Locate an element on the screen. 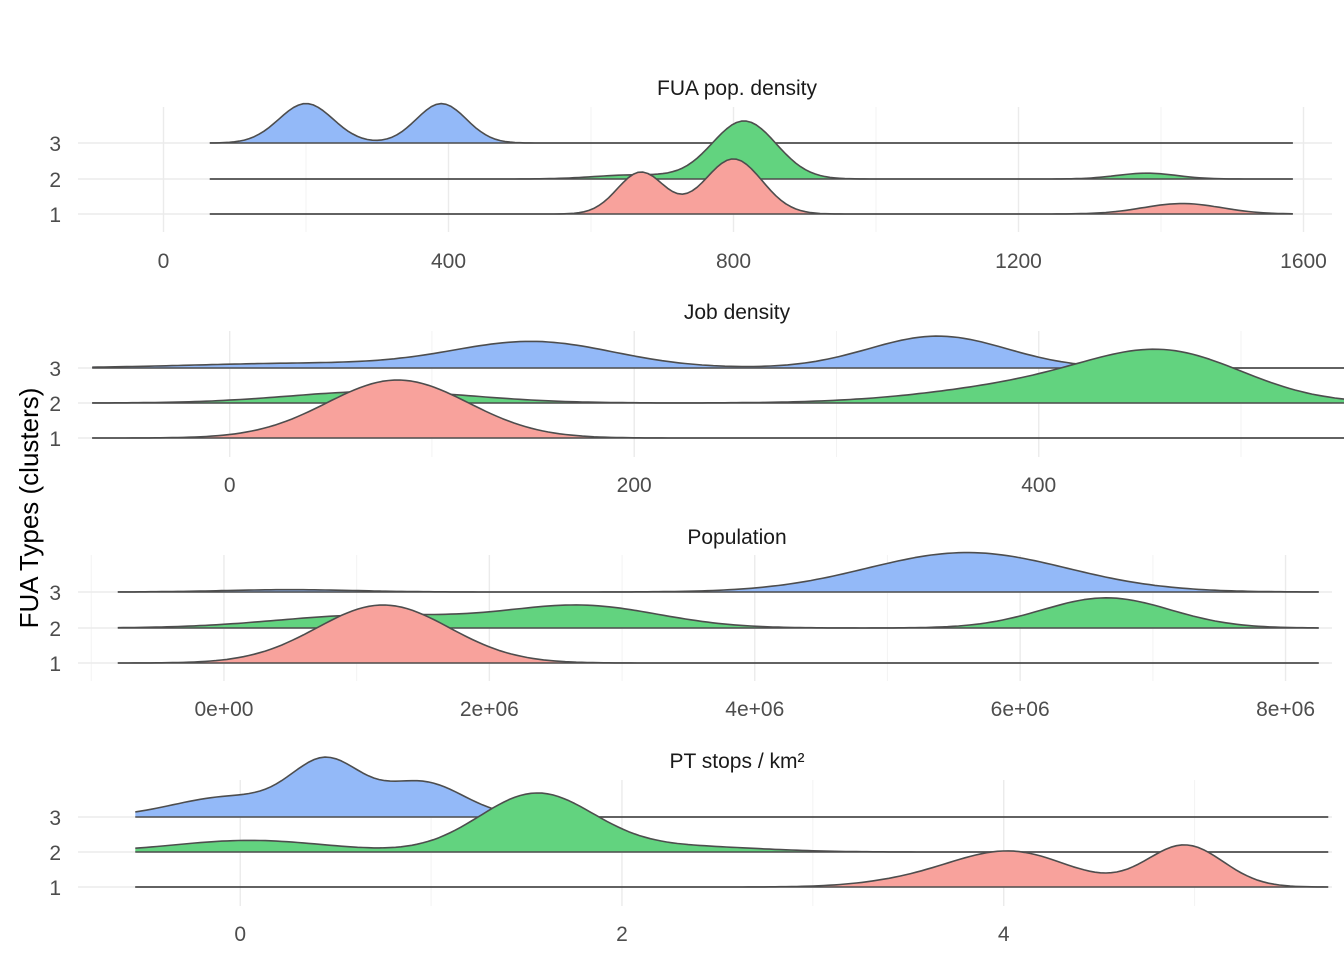  x-tick-label: 4e+06 is located at coordinates (754, 709).